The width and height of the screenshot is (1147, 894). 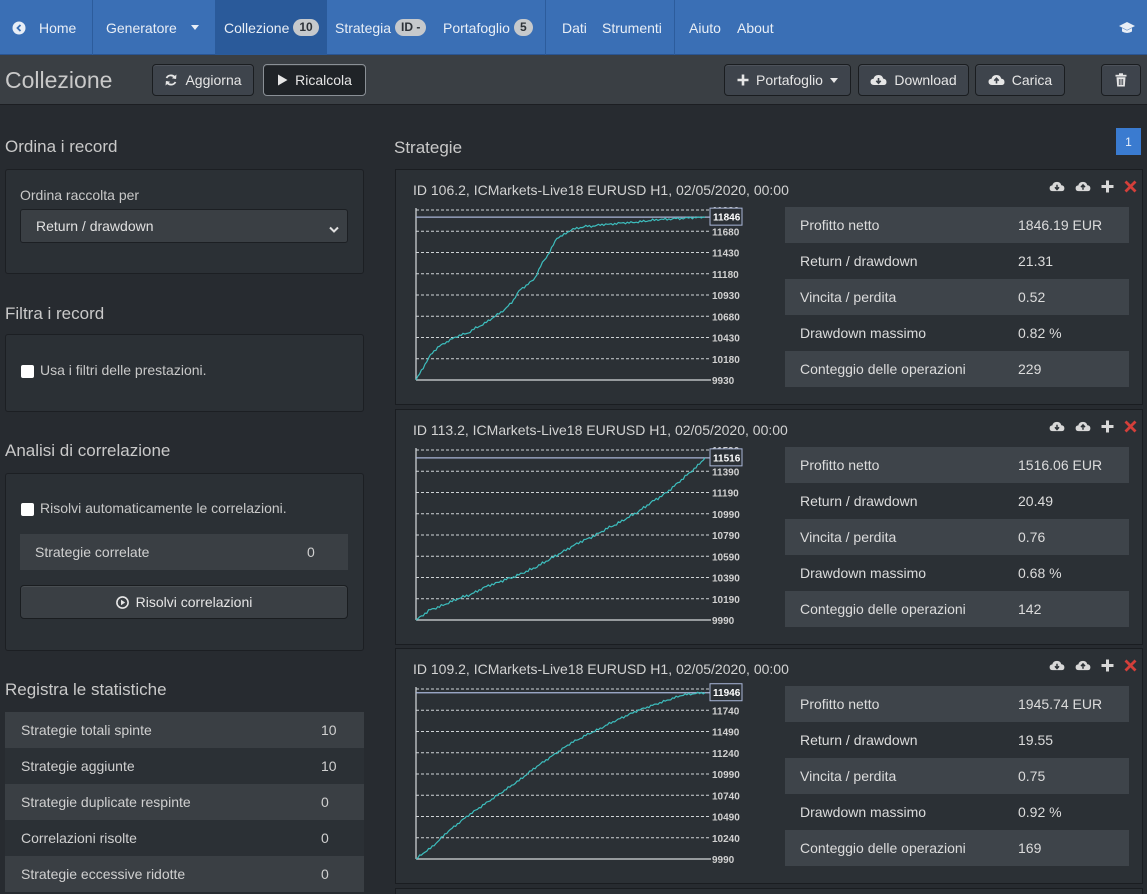 What do you see at coordinates (428, 147) in the screenshot?
I see `strategies-section-title: Strategie` at bounding box center [428, 147].